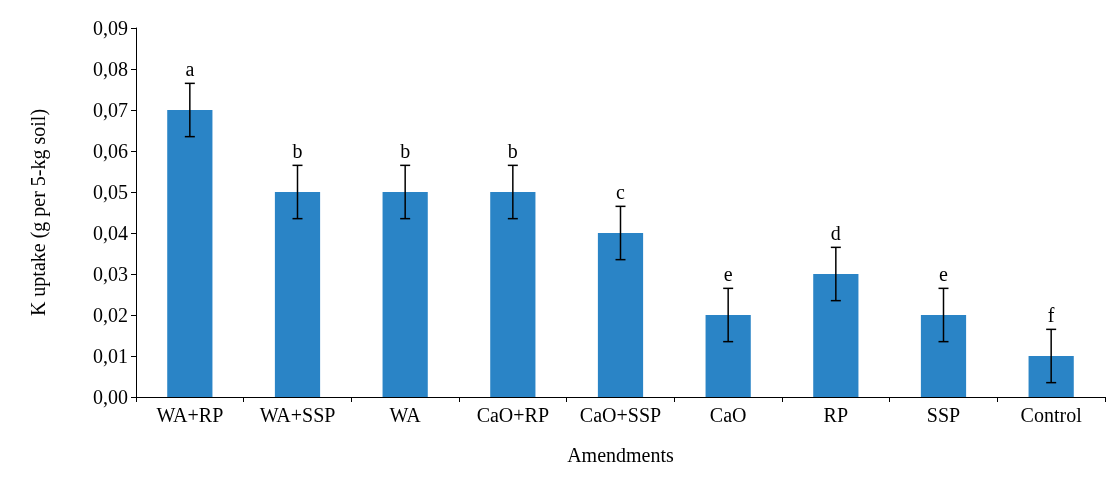 The height and width of the screenshot is (483, 1119). Describe the element at coordinates (836, 415) in the screenshot. I see `x-tick-label: RP` at that location.